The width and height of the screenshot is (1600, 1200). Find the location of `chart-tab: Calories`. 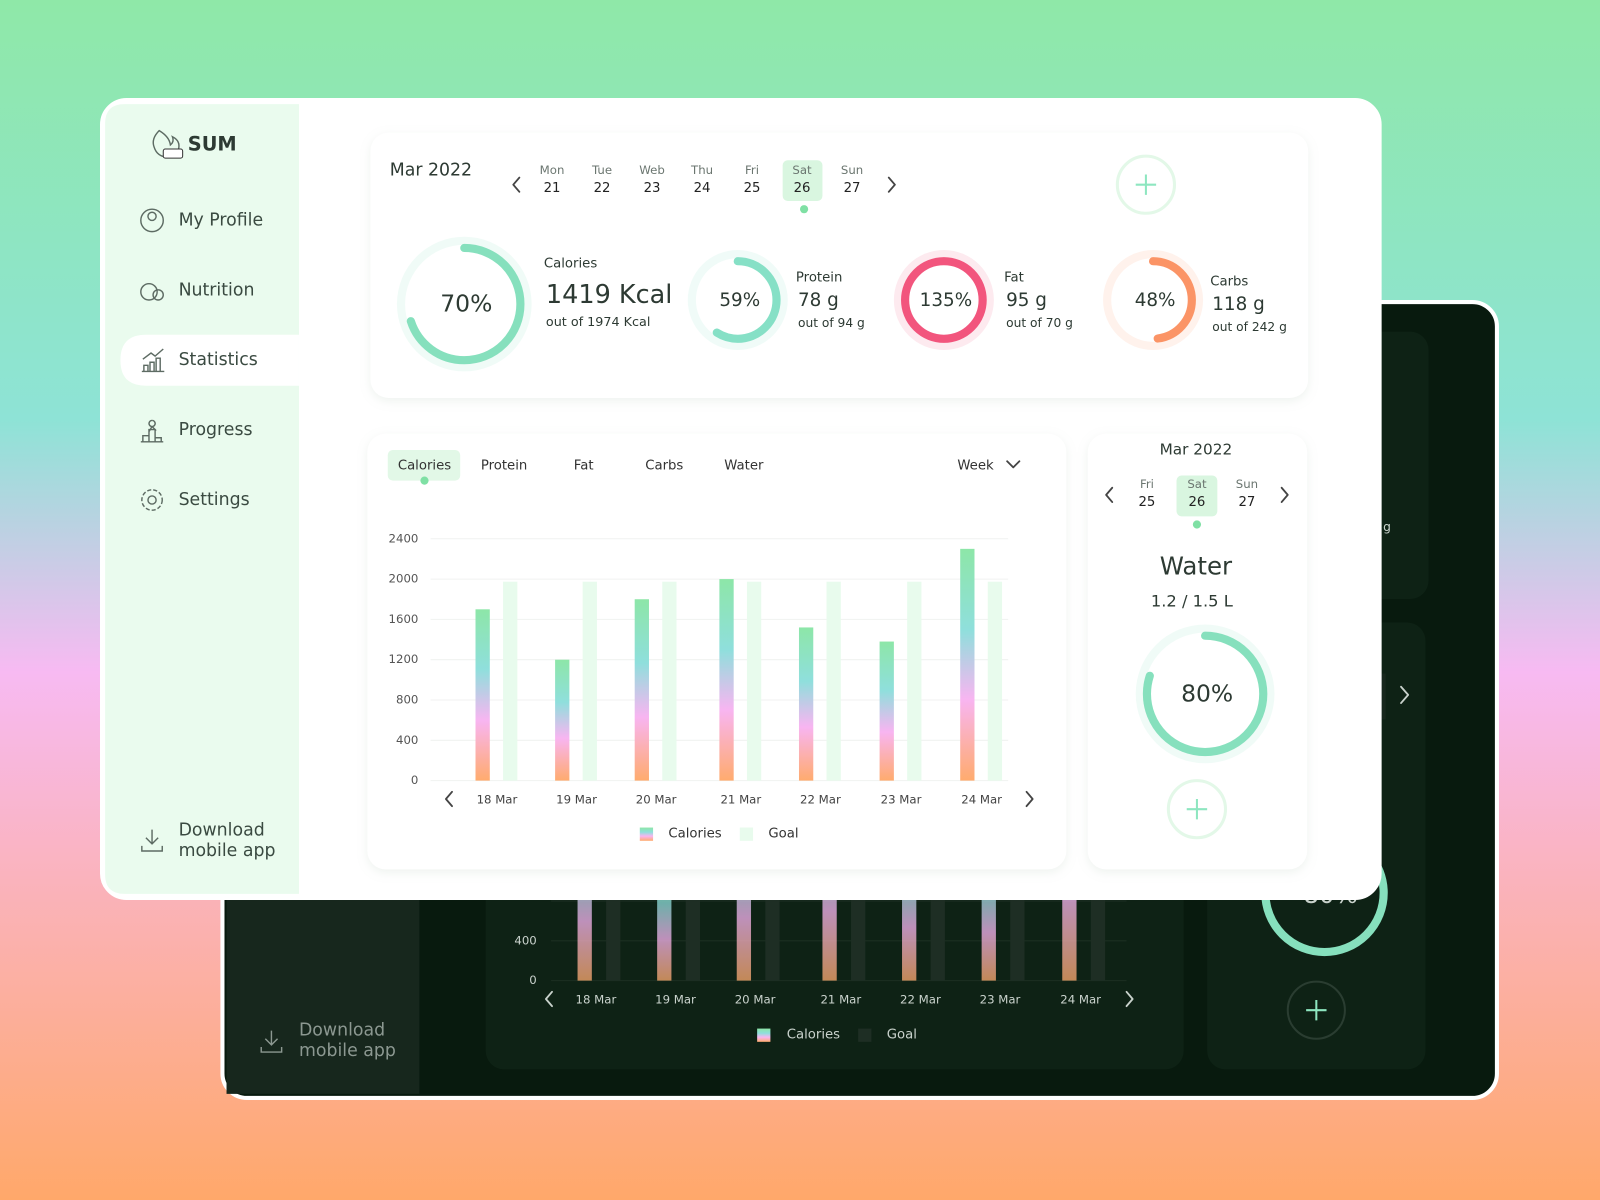

chart-tab: Calories is located at coordinates (424, 465).